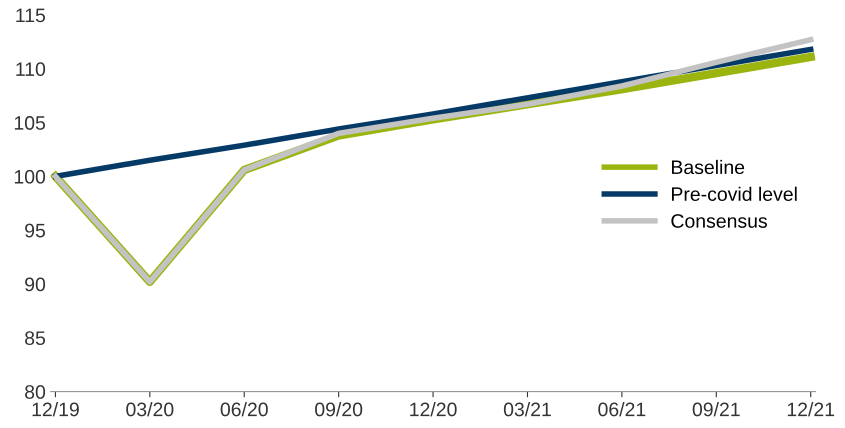 Image resolution: width=845 pixels, height=428 pixels. I want to click on legend-label: Baseline, so click(708, 167).